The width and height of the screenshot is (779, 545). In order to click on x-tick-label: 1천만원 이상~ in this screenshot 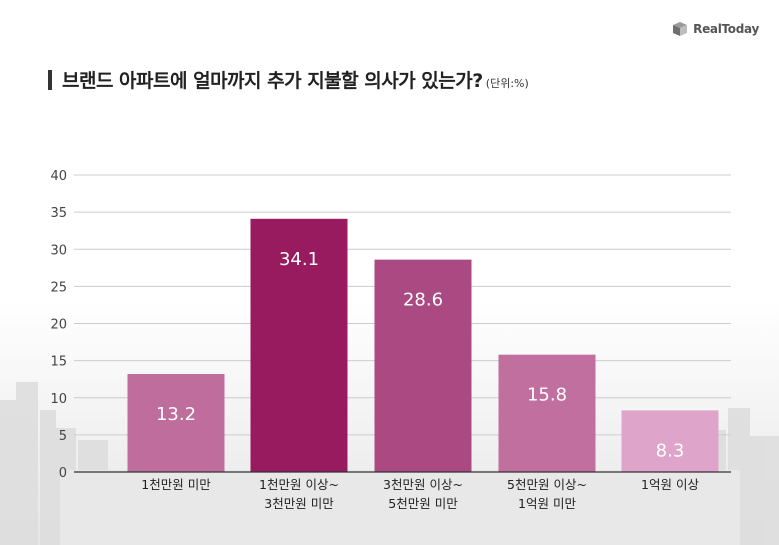, I will do `click(299, 484)`.